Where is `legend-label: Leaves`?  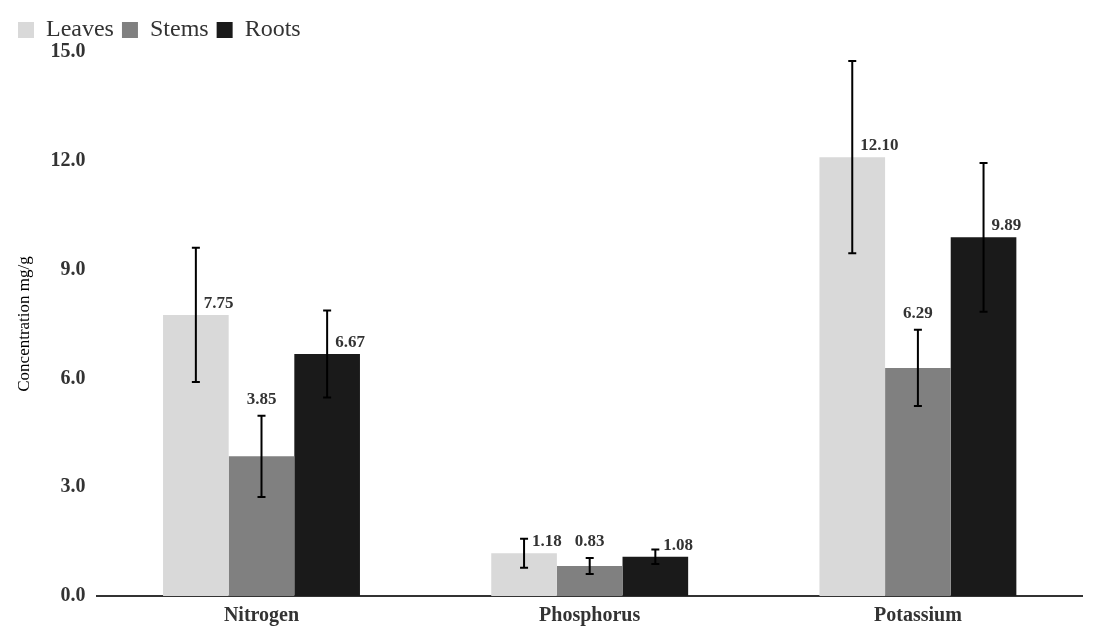
legend-label: Leaves is located at coordinates (80, 28).